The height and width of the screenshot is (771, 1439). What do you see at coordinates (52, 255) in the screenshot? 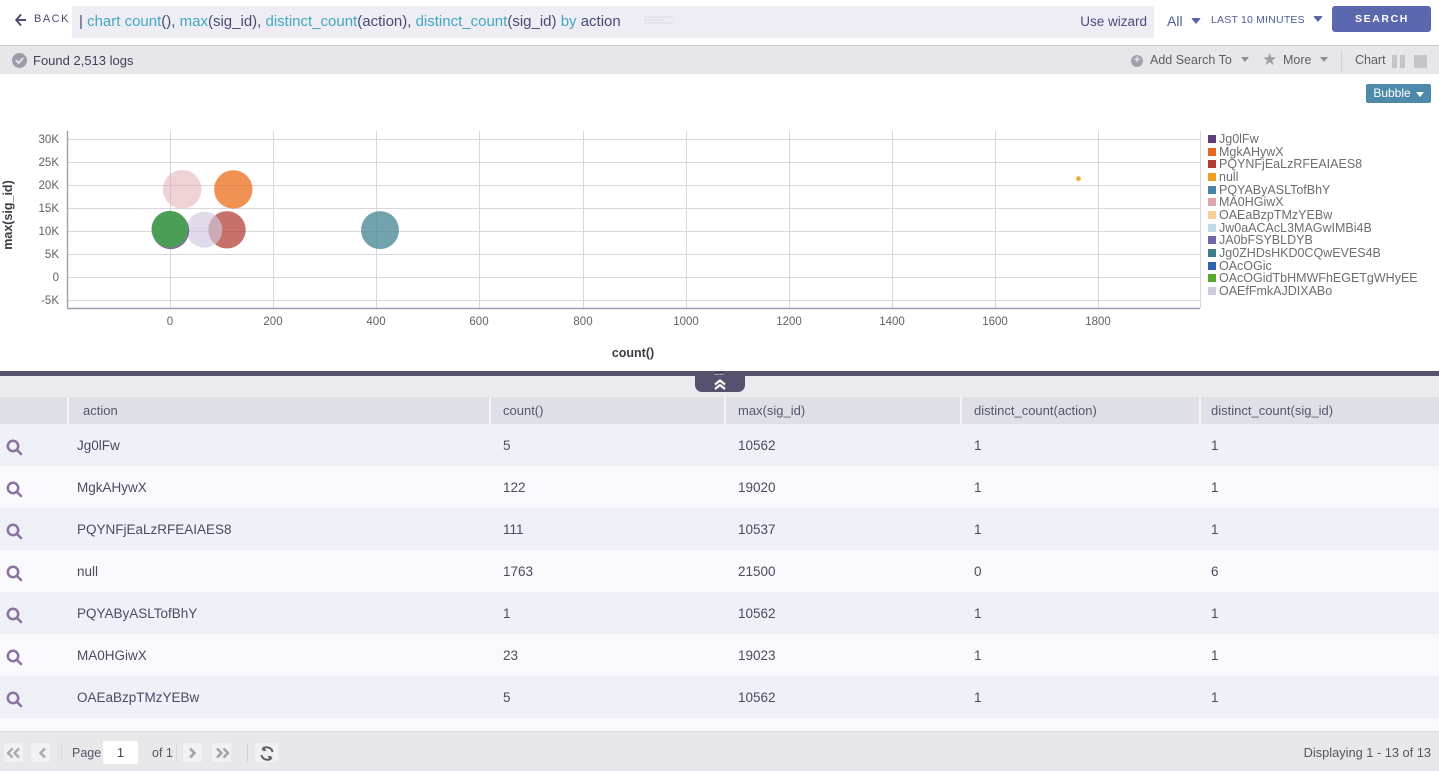
I see `svg-text: 5K` at bounding box center [52, 255].